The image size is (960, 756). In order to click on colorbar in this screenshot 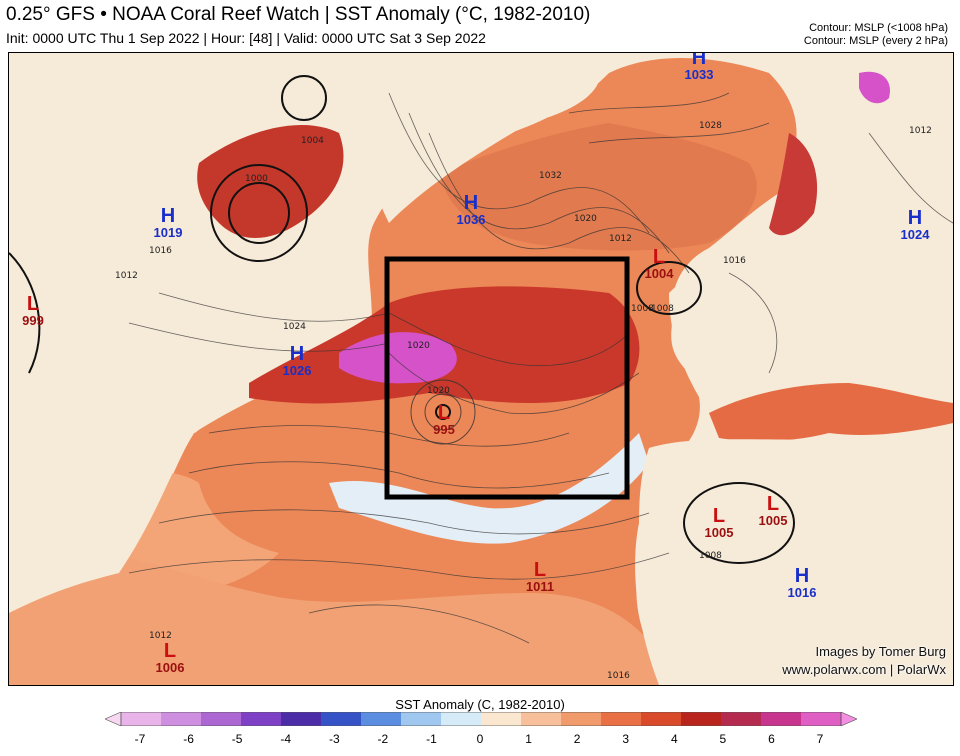, I will do `click(481, 719)`.